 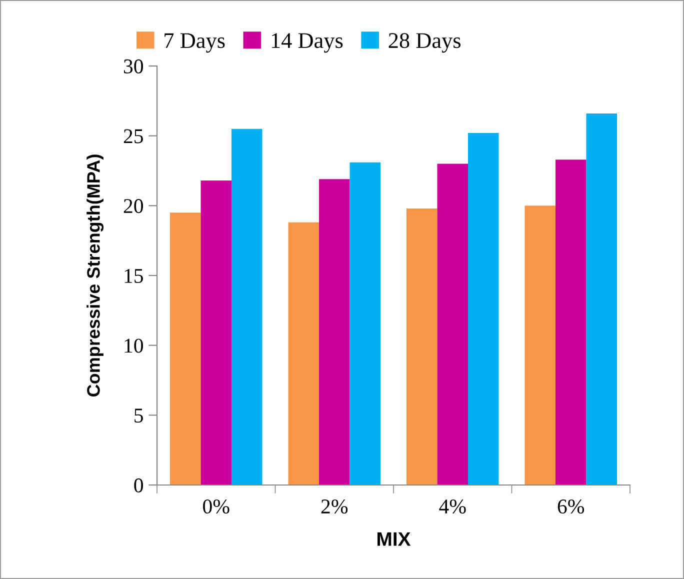 What do you see at coordinates (134, 345) in the screenshot?
I see `y-tick-label: 10` at bounding box center [134, 345].